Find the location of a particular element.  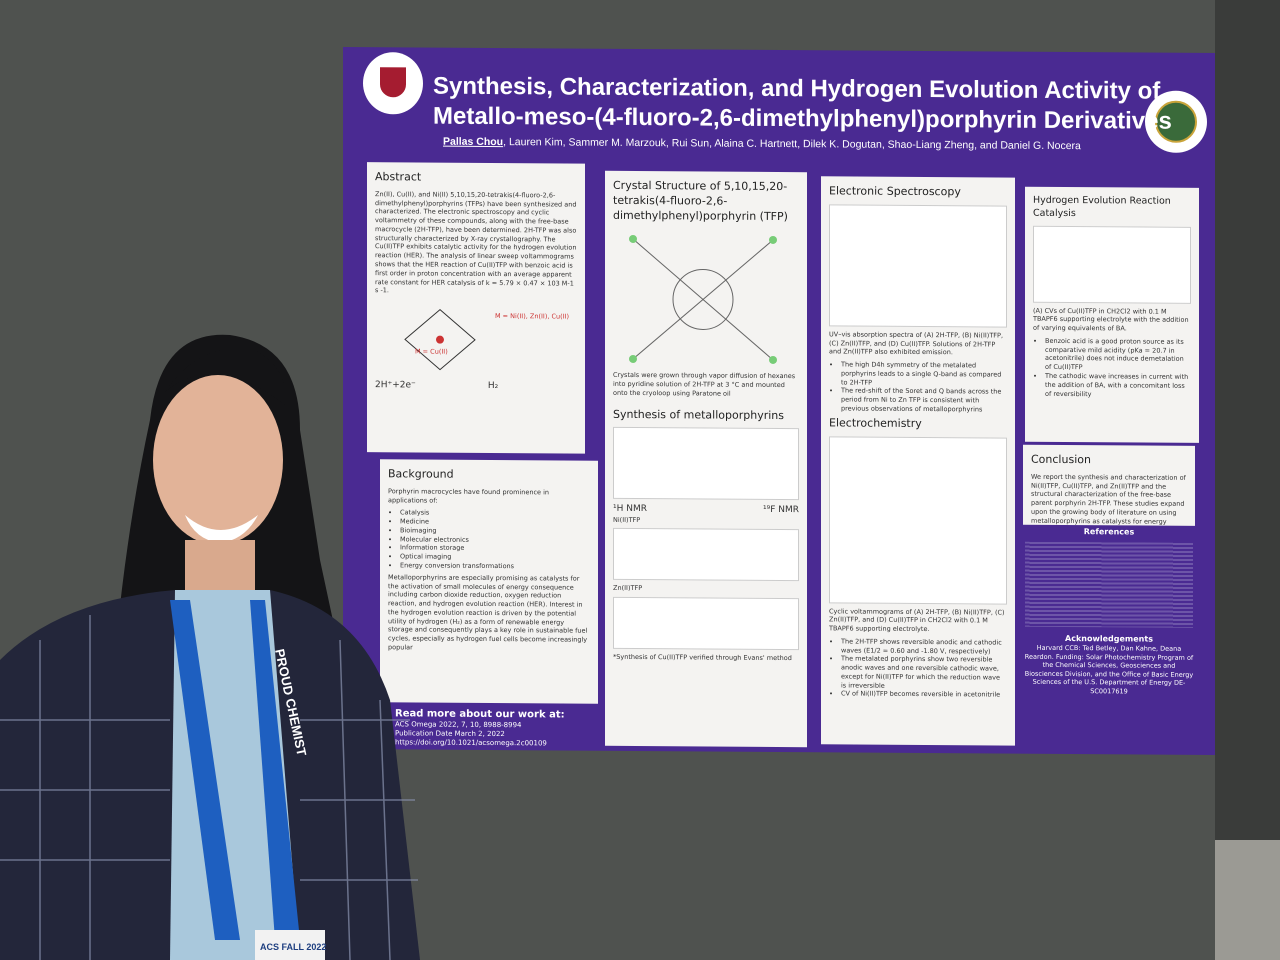

jacket-pattern is located at coordinates (209, 787).